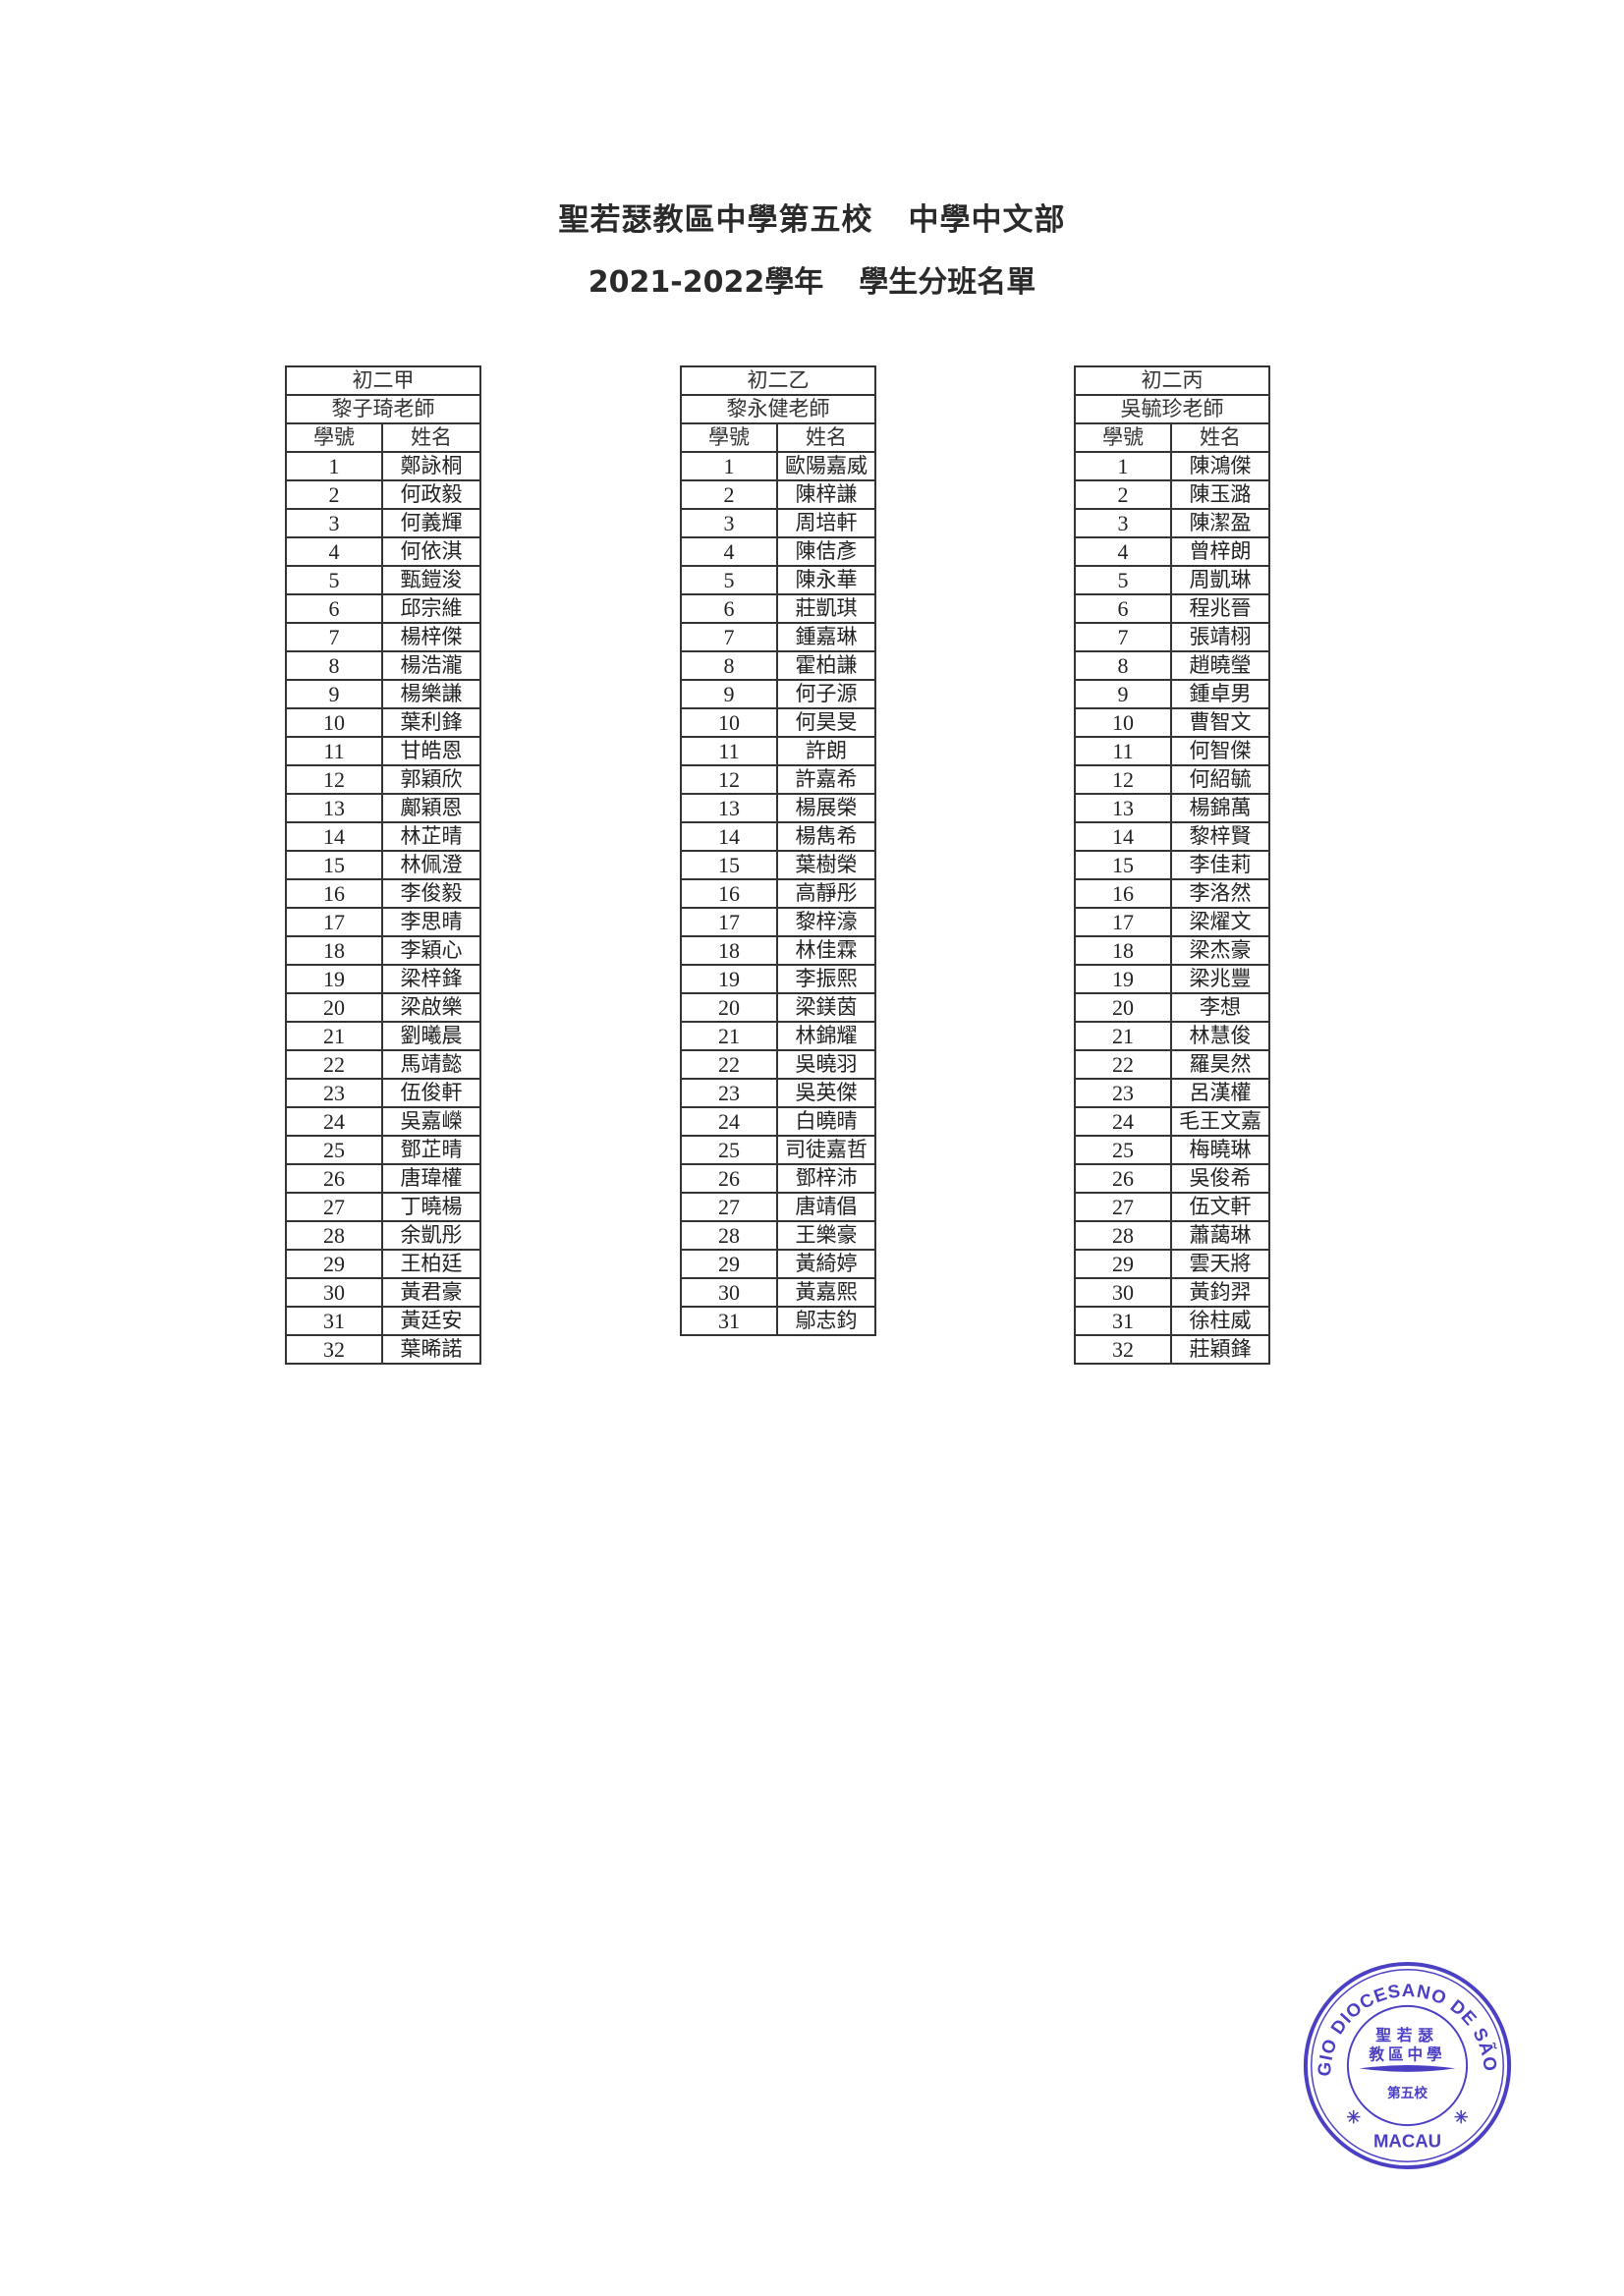 The width and height of the screenshot is (1624, 2296). Describe the element at coordinates (826, 551) in the screenshot. I see `student-name: 陳佶彥` at that location.